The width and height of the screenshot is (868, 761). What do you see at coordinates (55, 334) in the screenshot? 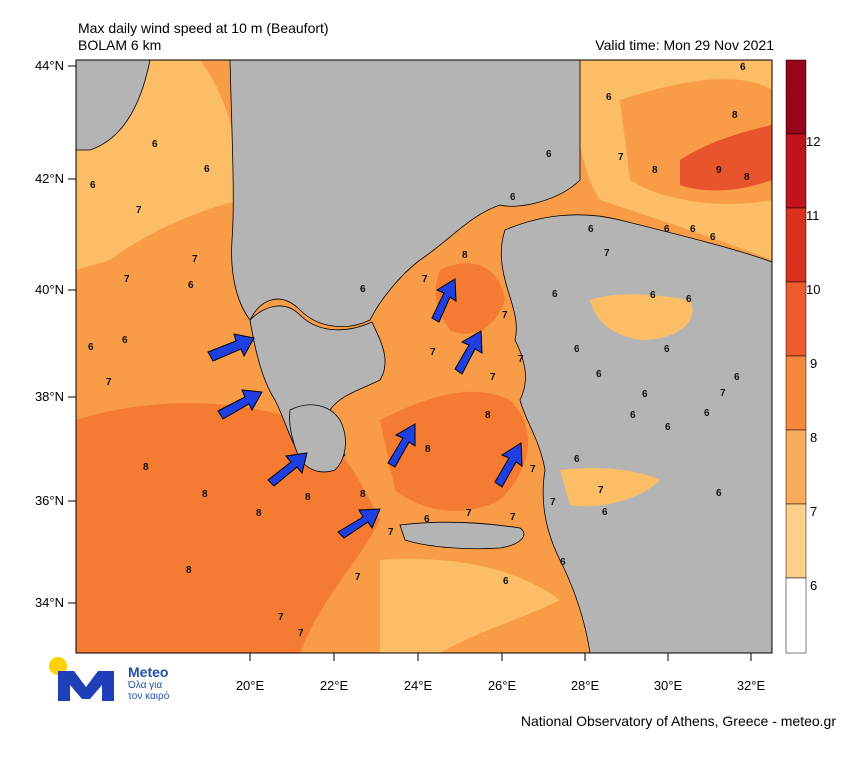
I see `lat-axis: 44°N 42°N 40°N 38°N 36°N 34°N` at bounding box center [55, 334].